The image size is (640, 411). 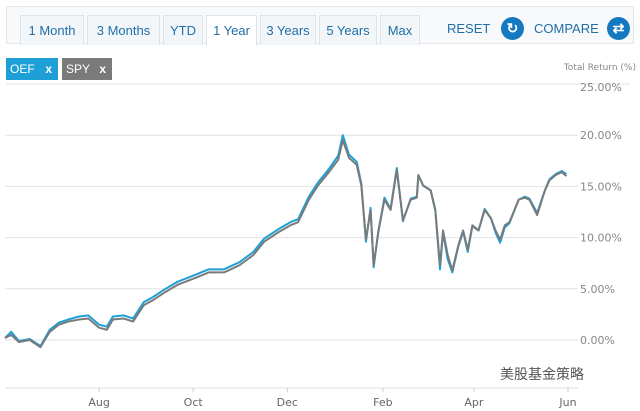 What do you see at coordinates (512, 28) in the screenshot?
I see `refresh-icon: ↻` at bounding box center [512, 28].